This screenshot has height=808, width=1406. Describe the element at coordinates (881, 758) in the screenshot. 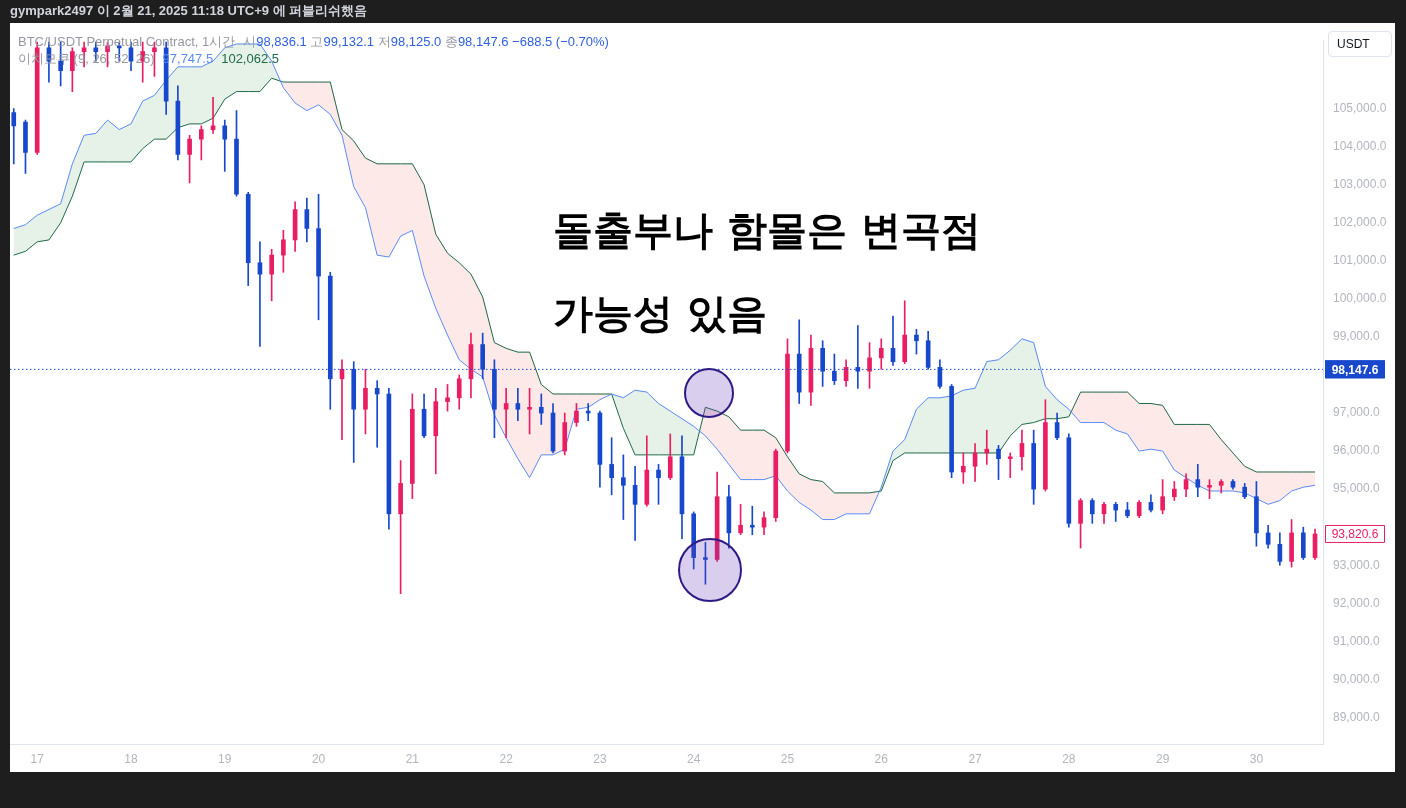

I see `x-tick-label: 26` at that location.